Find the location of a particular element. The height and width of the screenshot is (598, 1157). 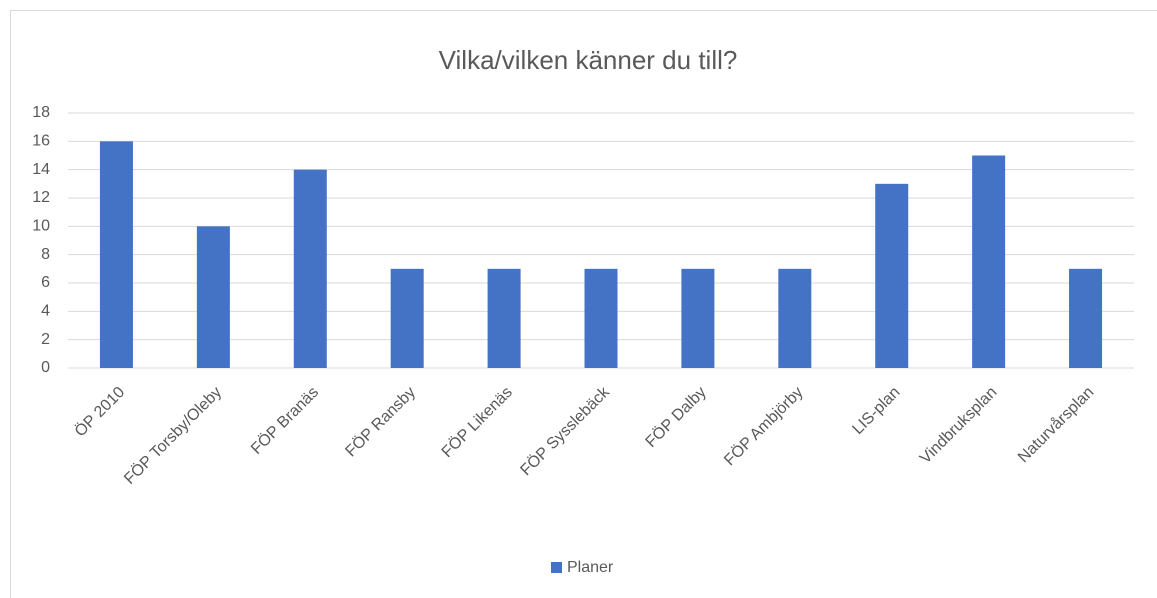

y-tick-label: 10 is located at coordinates (41, 226).